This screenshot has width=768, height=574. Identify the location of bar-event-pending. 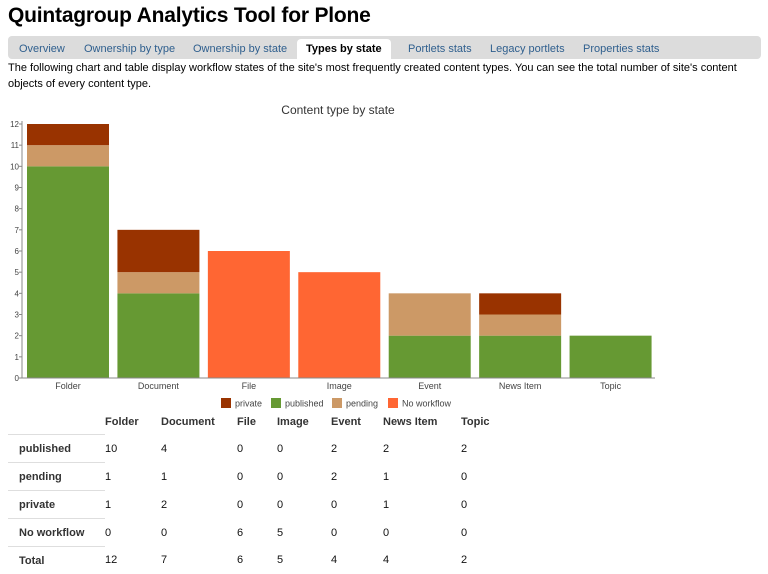
(430, 314).